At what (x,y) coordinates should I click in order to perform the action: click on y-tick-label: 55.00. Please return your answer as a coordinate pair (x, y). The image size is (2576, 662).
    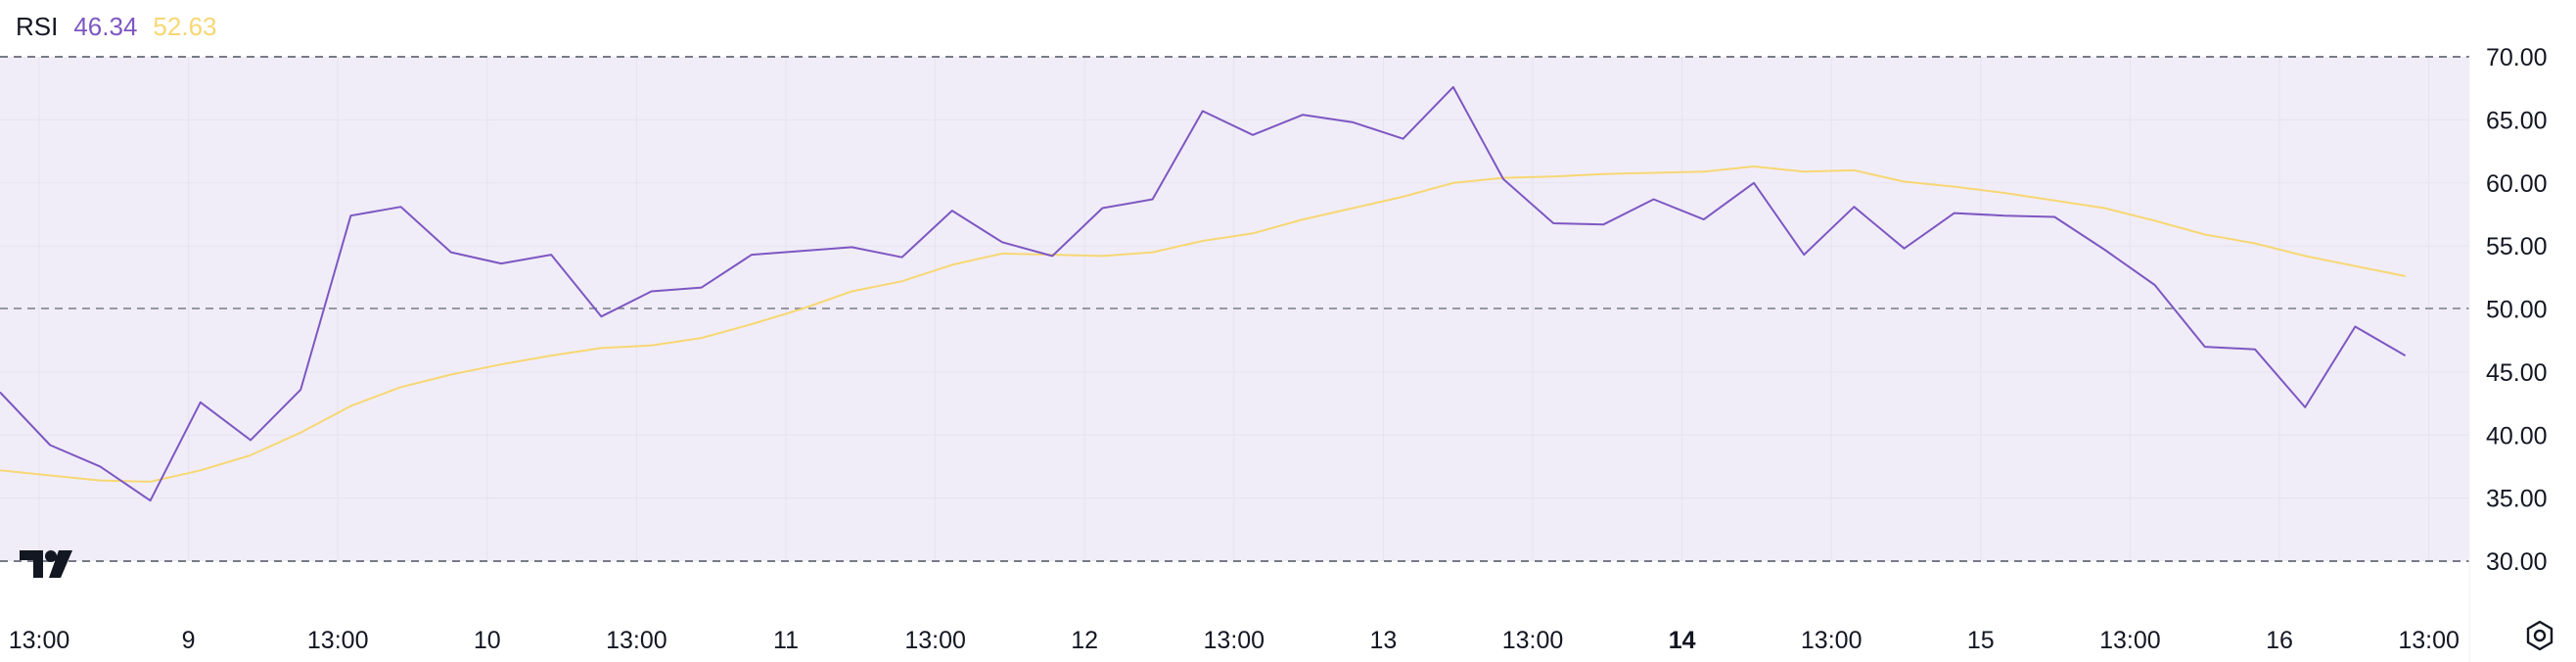
    Looking at the image, I should click on (2517, 246).